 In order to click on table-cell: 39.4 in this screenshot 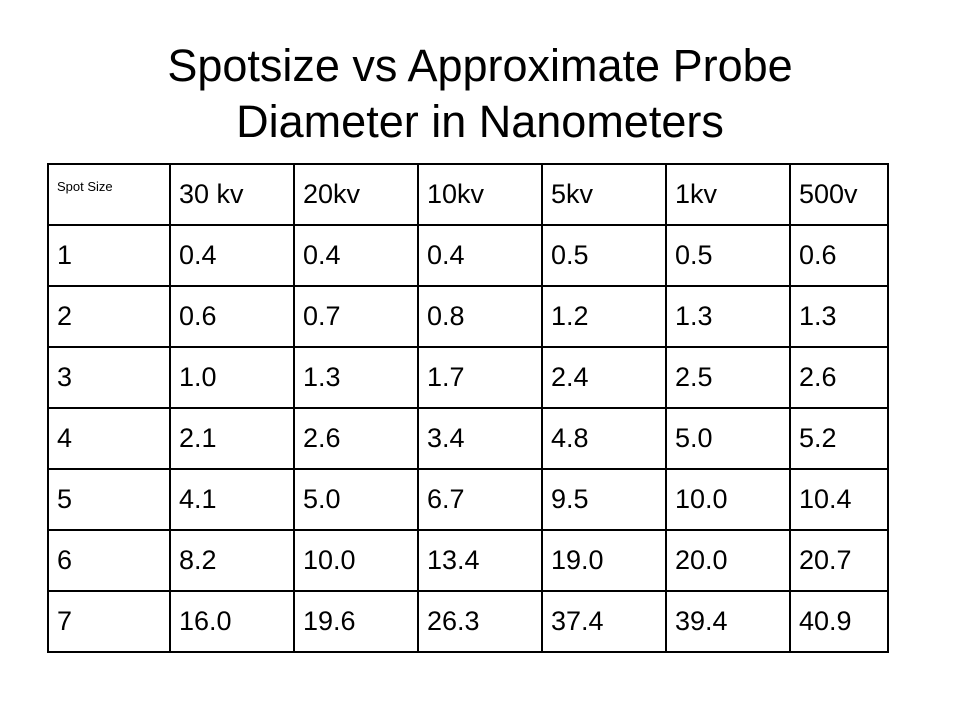, I will do `click(728, 621)`.